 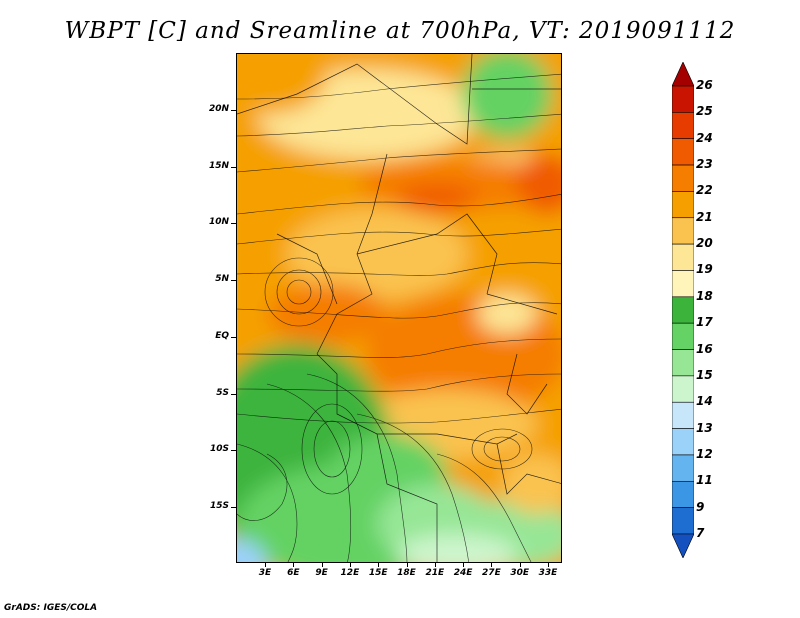 What do you see at coordinates (704, 85) in the screenshot?
I see `colorbar-label: 26` at bounding box center [704, 85].